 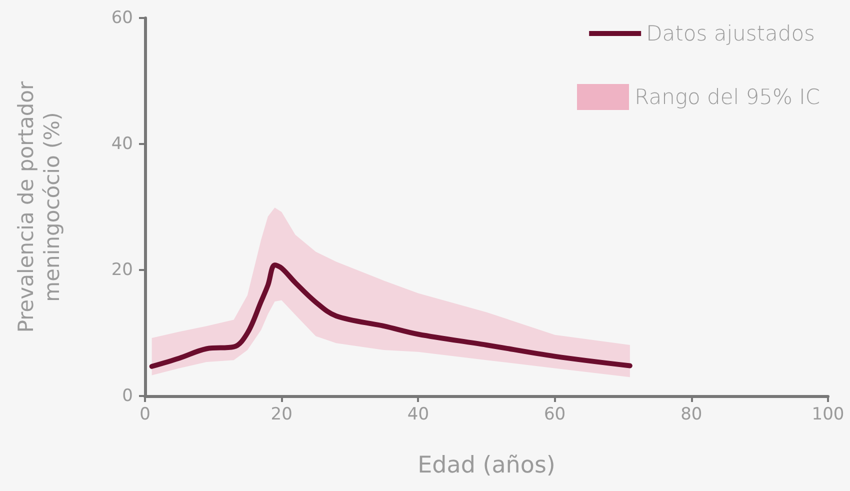 What do you see at coordinates (555, 414) in the screenshot?
I see `x-tick-label: 60` at bounding box center [555, 414].